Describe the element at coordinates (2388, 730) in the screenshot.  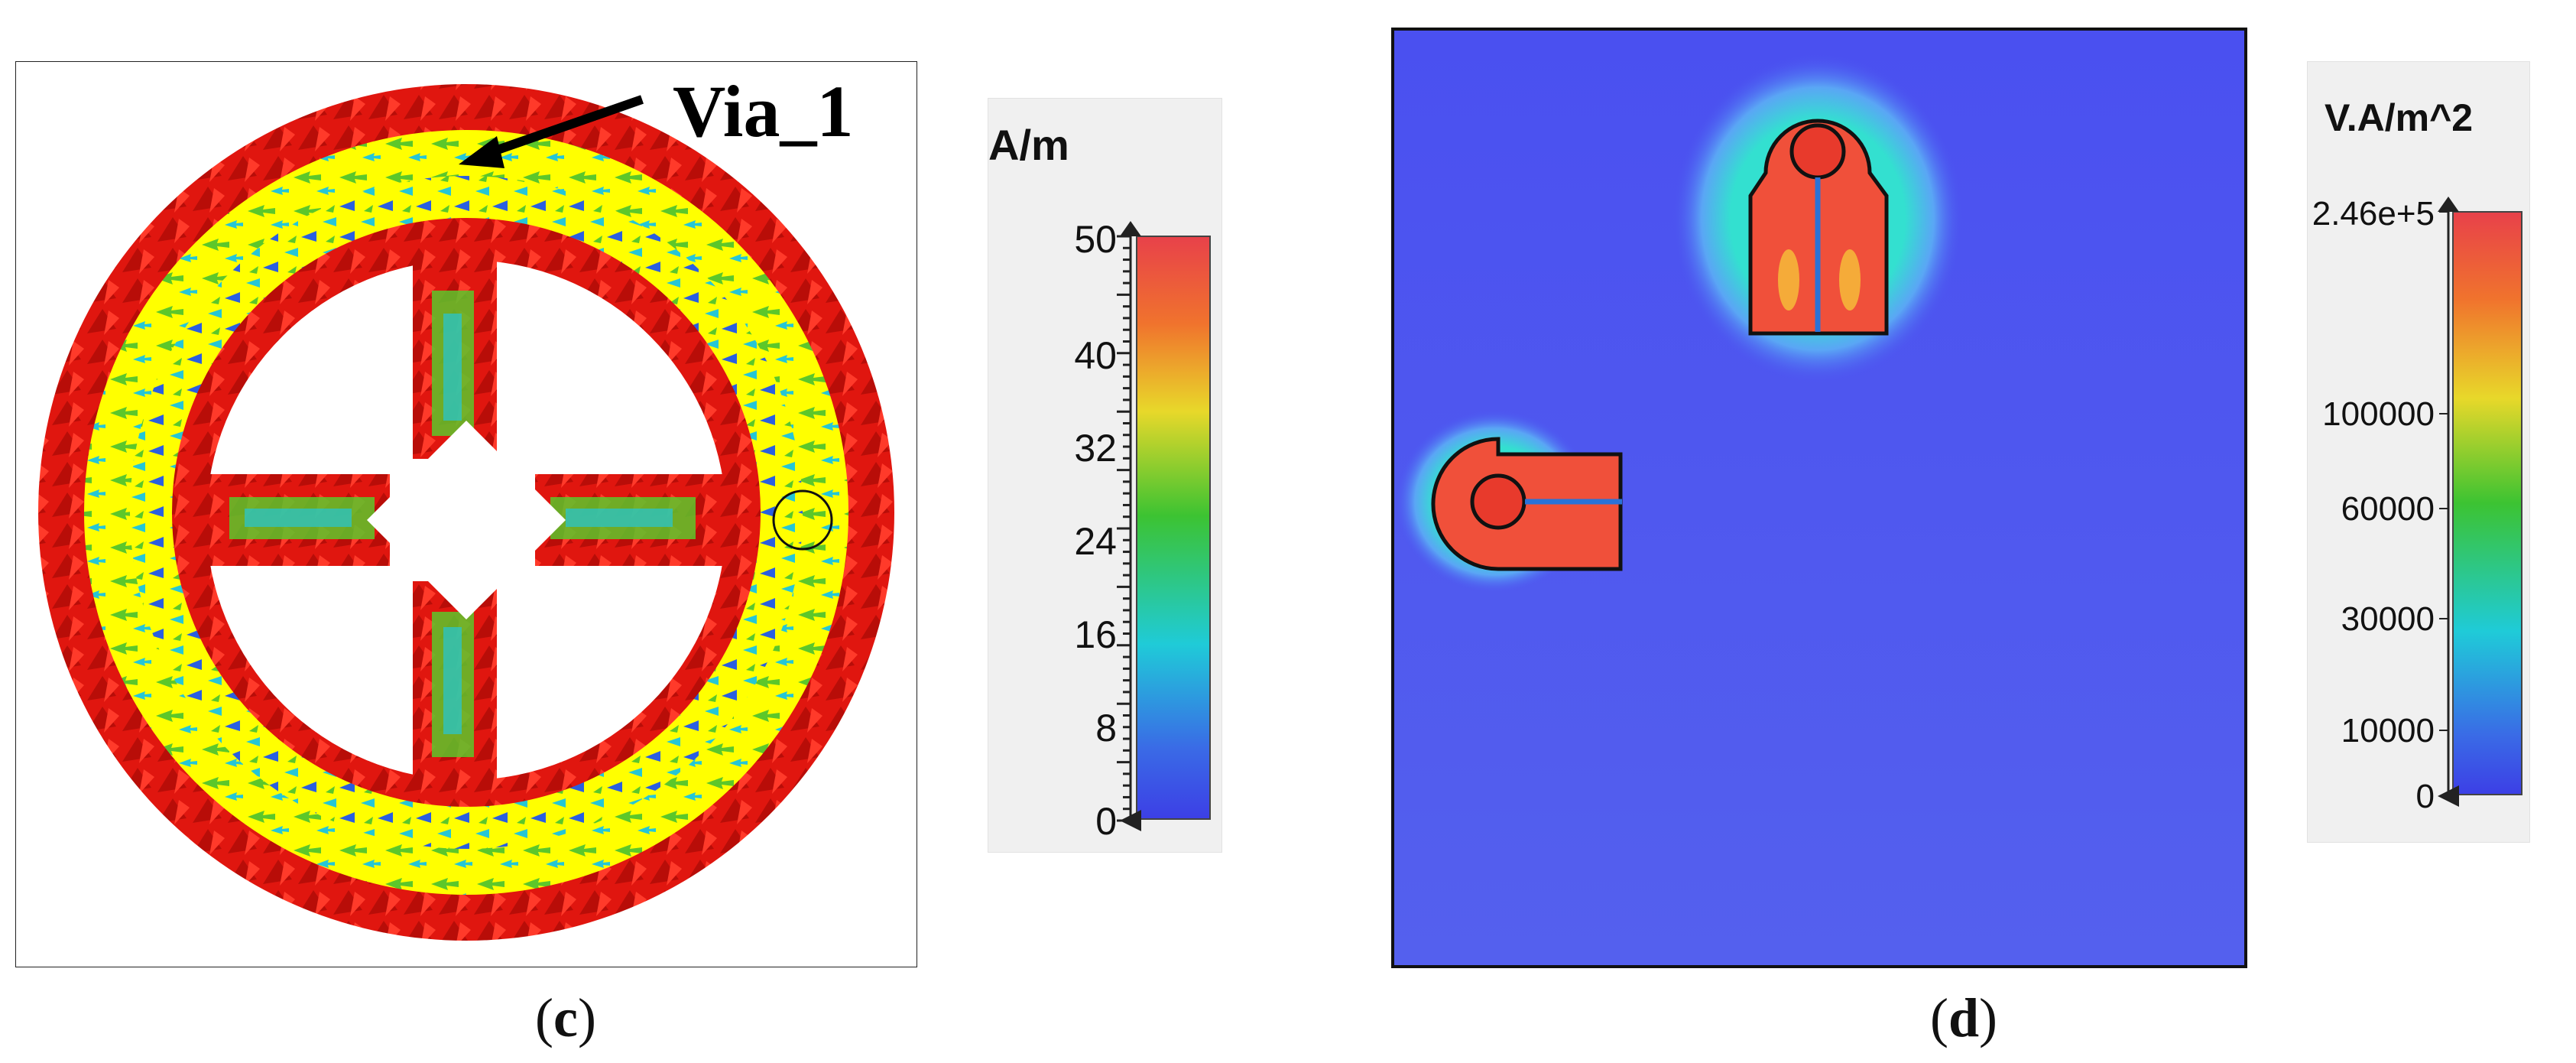
I see `legend-d-tick: 10000` at that location.